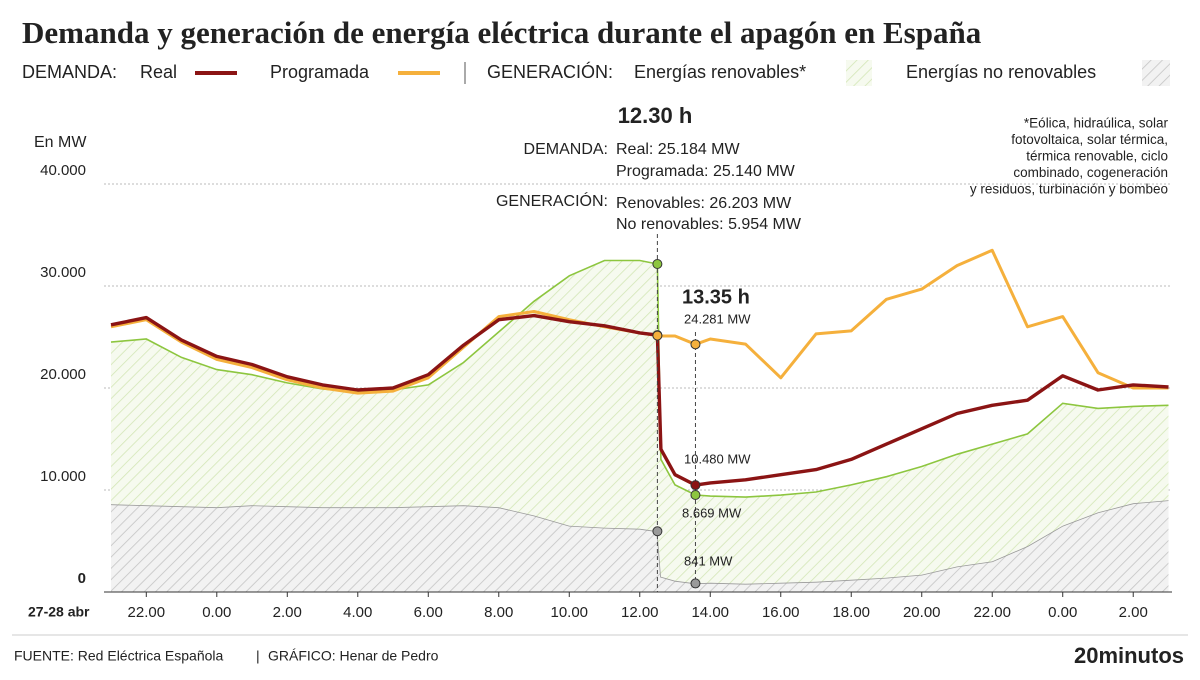 This screenshot has height=680, width=1200. I want to click on dots, so click(676, 423).